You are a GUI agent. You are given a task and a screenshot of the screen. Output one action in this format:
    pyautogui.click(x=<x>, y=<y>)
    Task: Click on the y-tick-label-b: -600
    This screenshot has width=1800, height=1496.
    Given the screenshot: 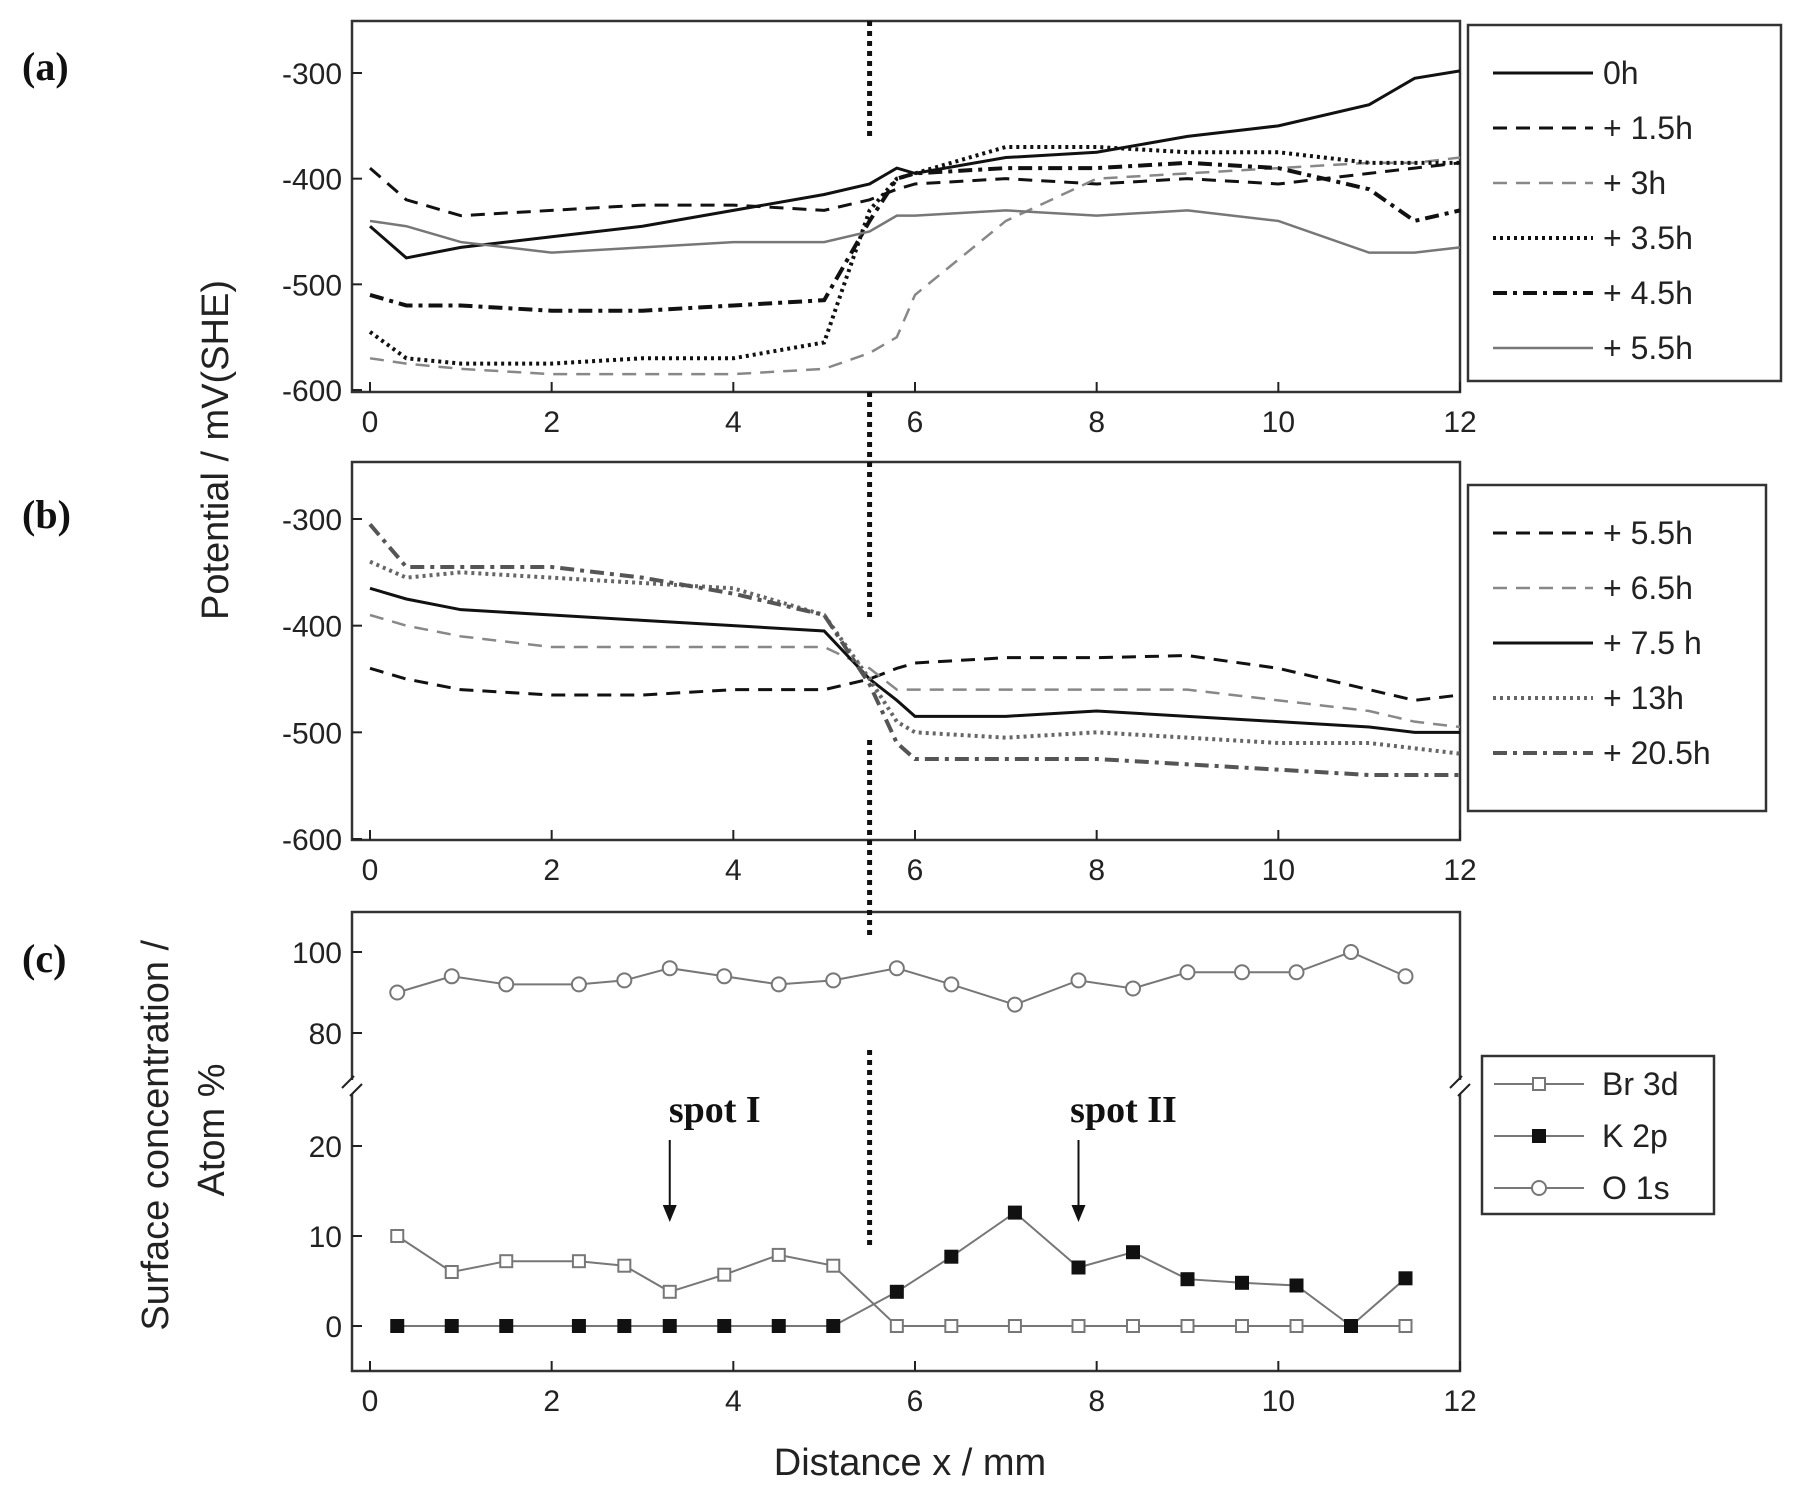 What is the action you would take?
    pyautogui.click(x=312, y=840)
    